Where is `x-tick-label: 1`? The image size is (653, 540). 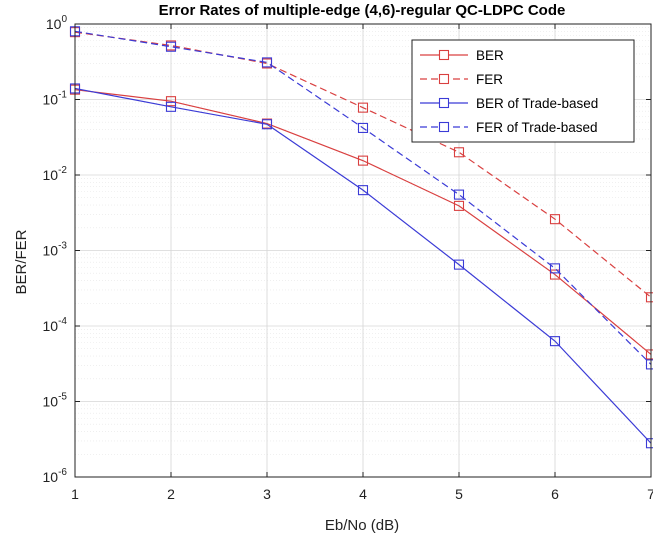 x-tick-label: 1 is located at coordinates (75, 494).